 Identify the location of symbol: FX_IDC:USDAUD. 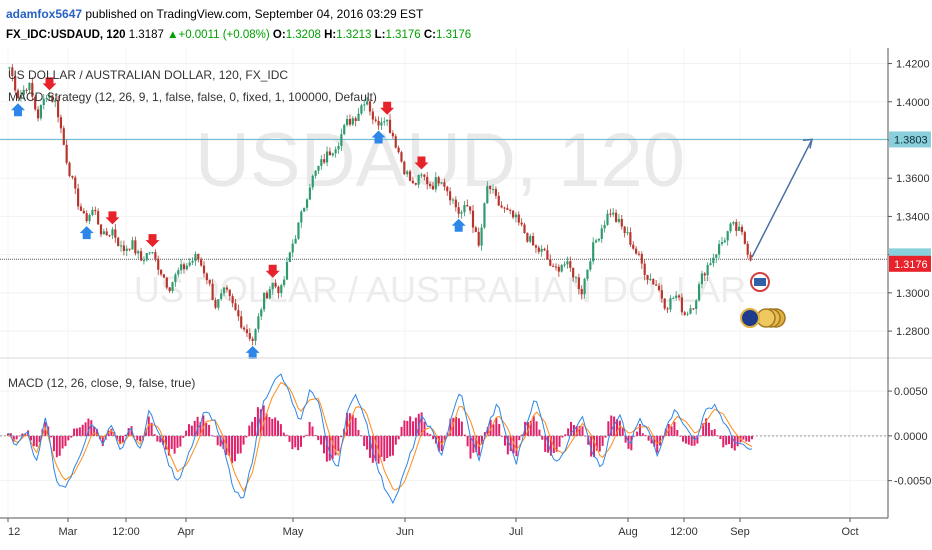
(53, 35).